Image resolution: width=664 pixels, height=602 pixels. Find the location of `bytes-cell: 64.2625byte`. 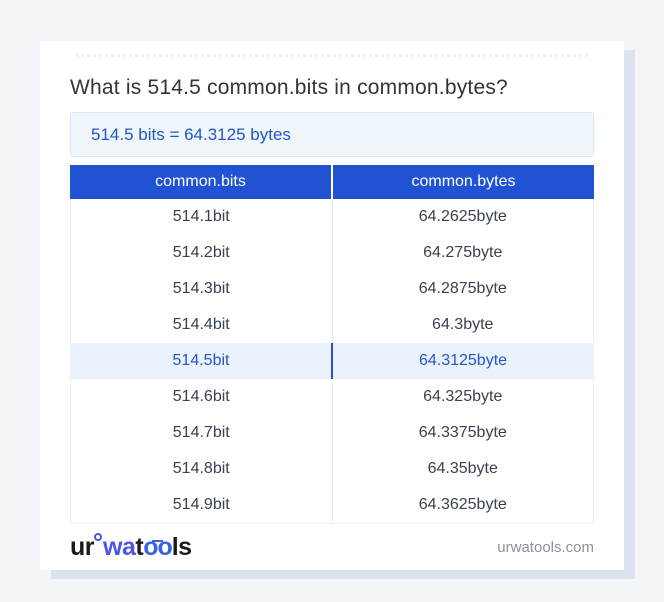

bytes-cell: 64.2625byte is located at coordinates (462, 216).